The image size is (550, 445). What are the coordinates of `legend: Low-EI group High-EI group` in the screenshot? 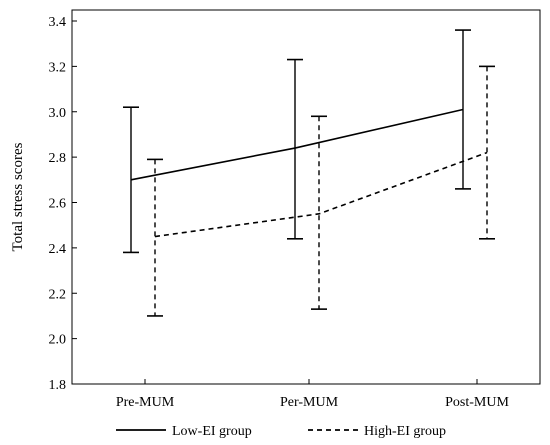 It's located at (281, 431).